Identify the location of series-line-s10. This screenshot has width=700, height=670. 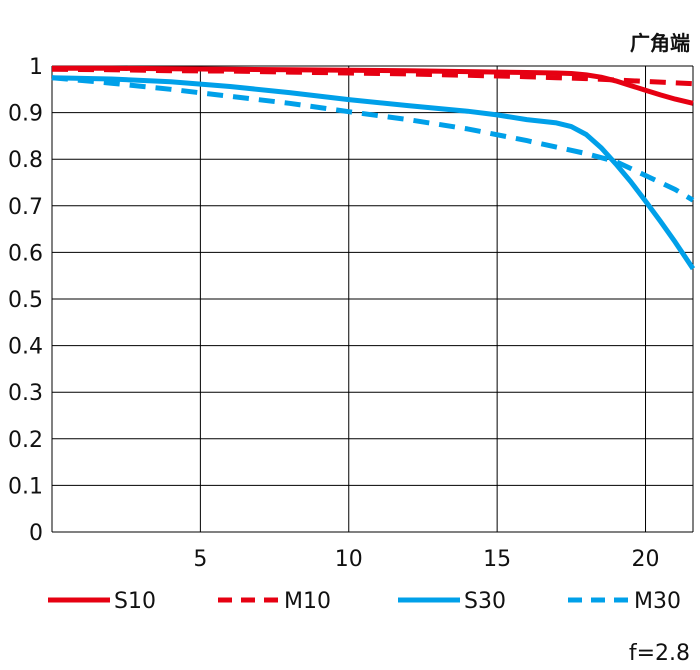
(373, 85).